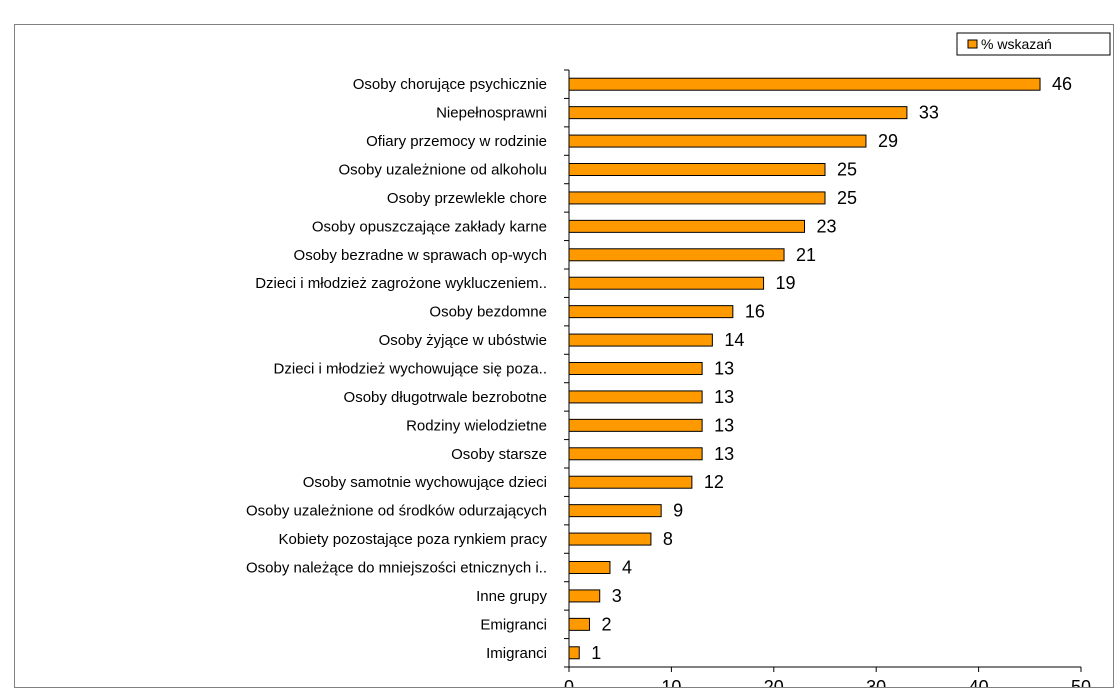 This screenshot has width=1117, height=691. I want to click on category-label: Osoby żyjące w ubóstwie, so click(463, 340).